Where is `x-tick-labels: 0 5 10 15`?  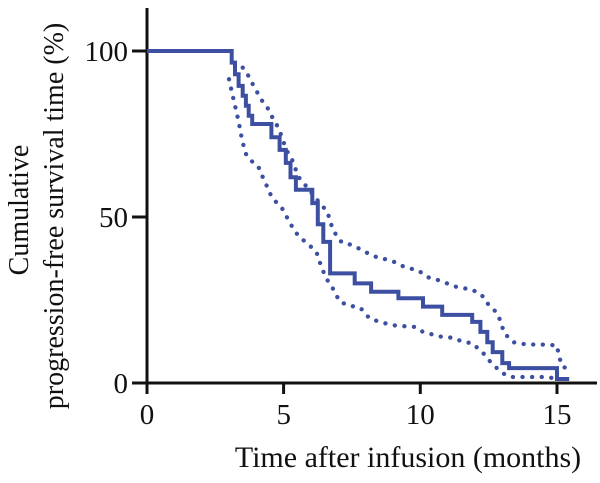
x-tick-labels: 0 5 10 15 is located at coordinates (356, 415).